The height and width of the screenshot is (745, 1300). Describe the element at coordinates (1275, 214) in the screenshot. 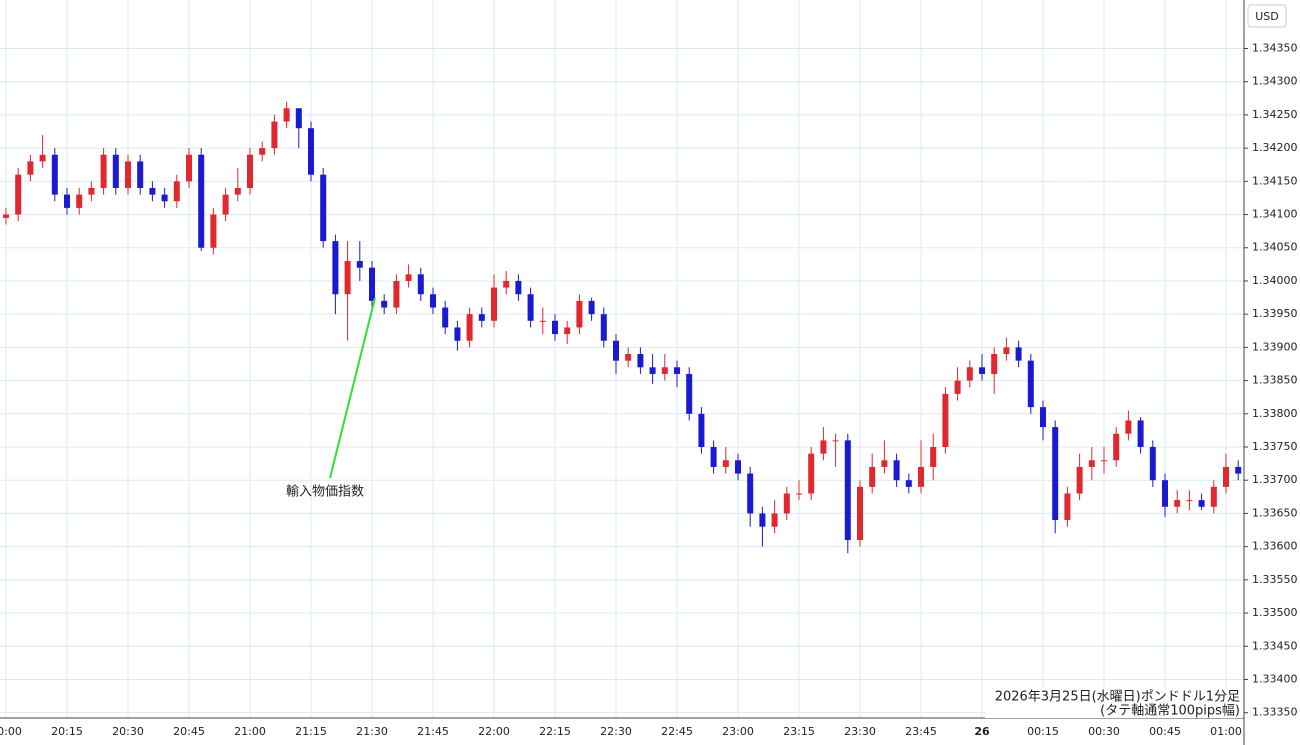

I see `y-tick-label: 1.34100` at that location.